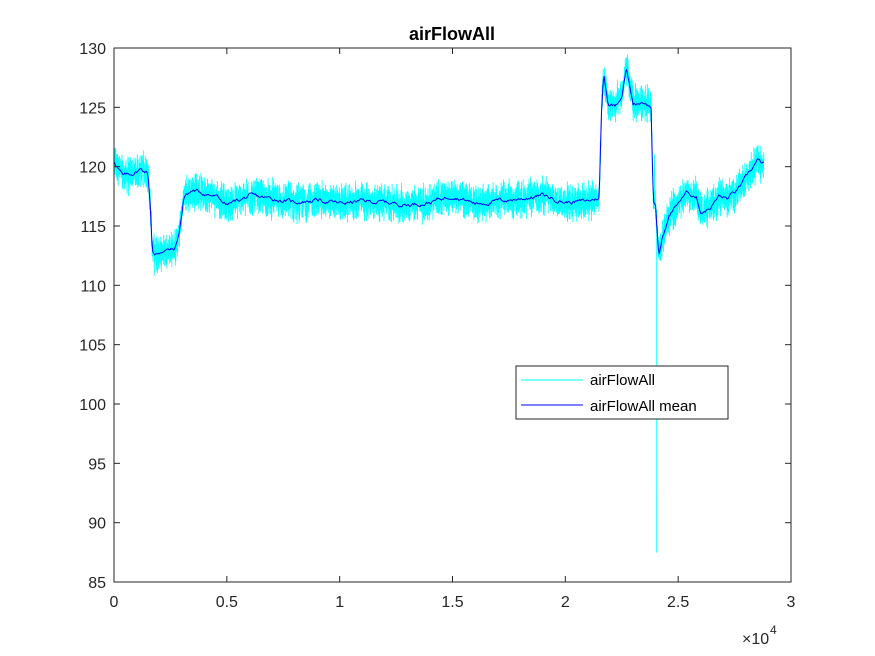  Describe the element at coordinates (92, 168) in the screenshot. I see `y-tick-label: 120` at that location.